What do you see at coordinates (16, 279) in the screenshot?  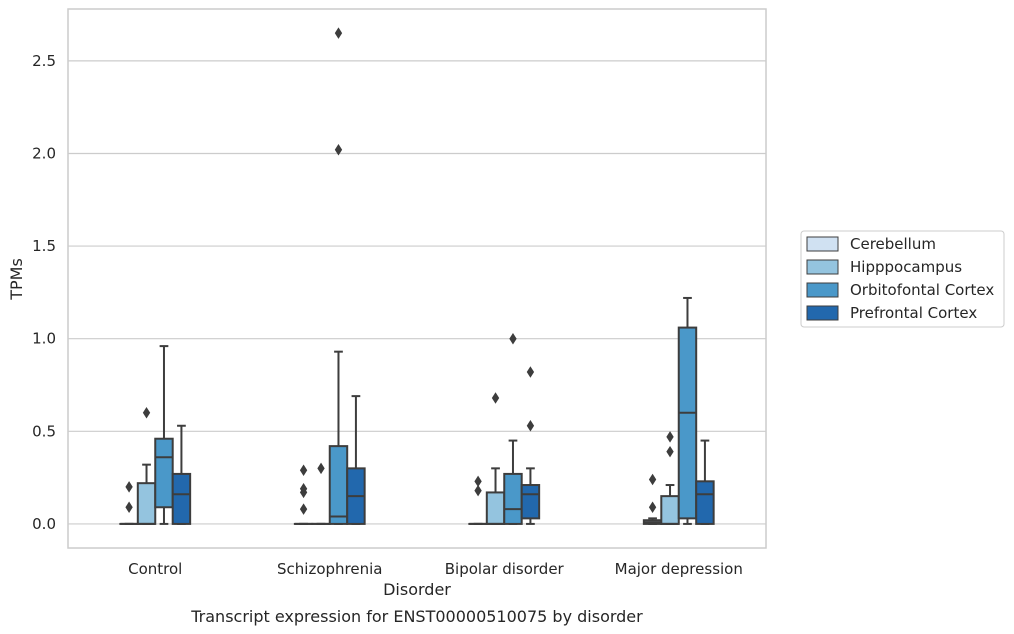 I see `y-axis-label: TPMs` at bounding box center [16, 279].